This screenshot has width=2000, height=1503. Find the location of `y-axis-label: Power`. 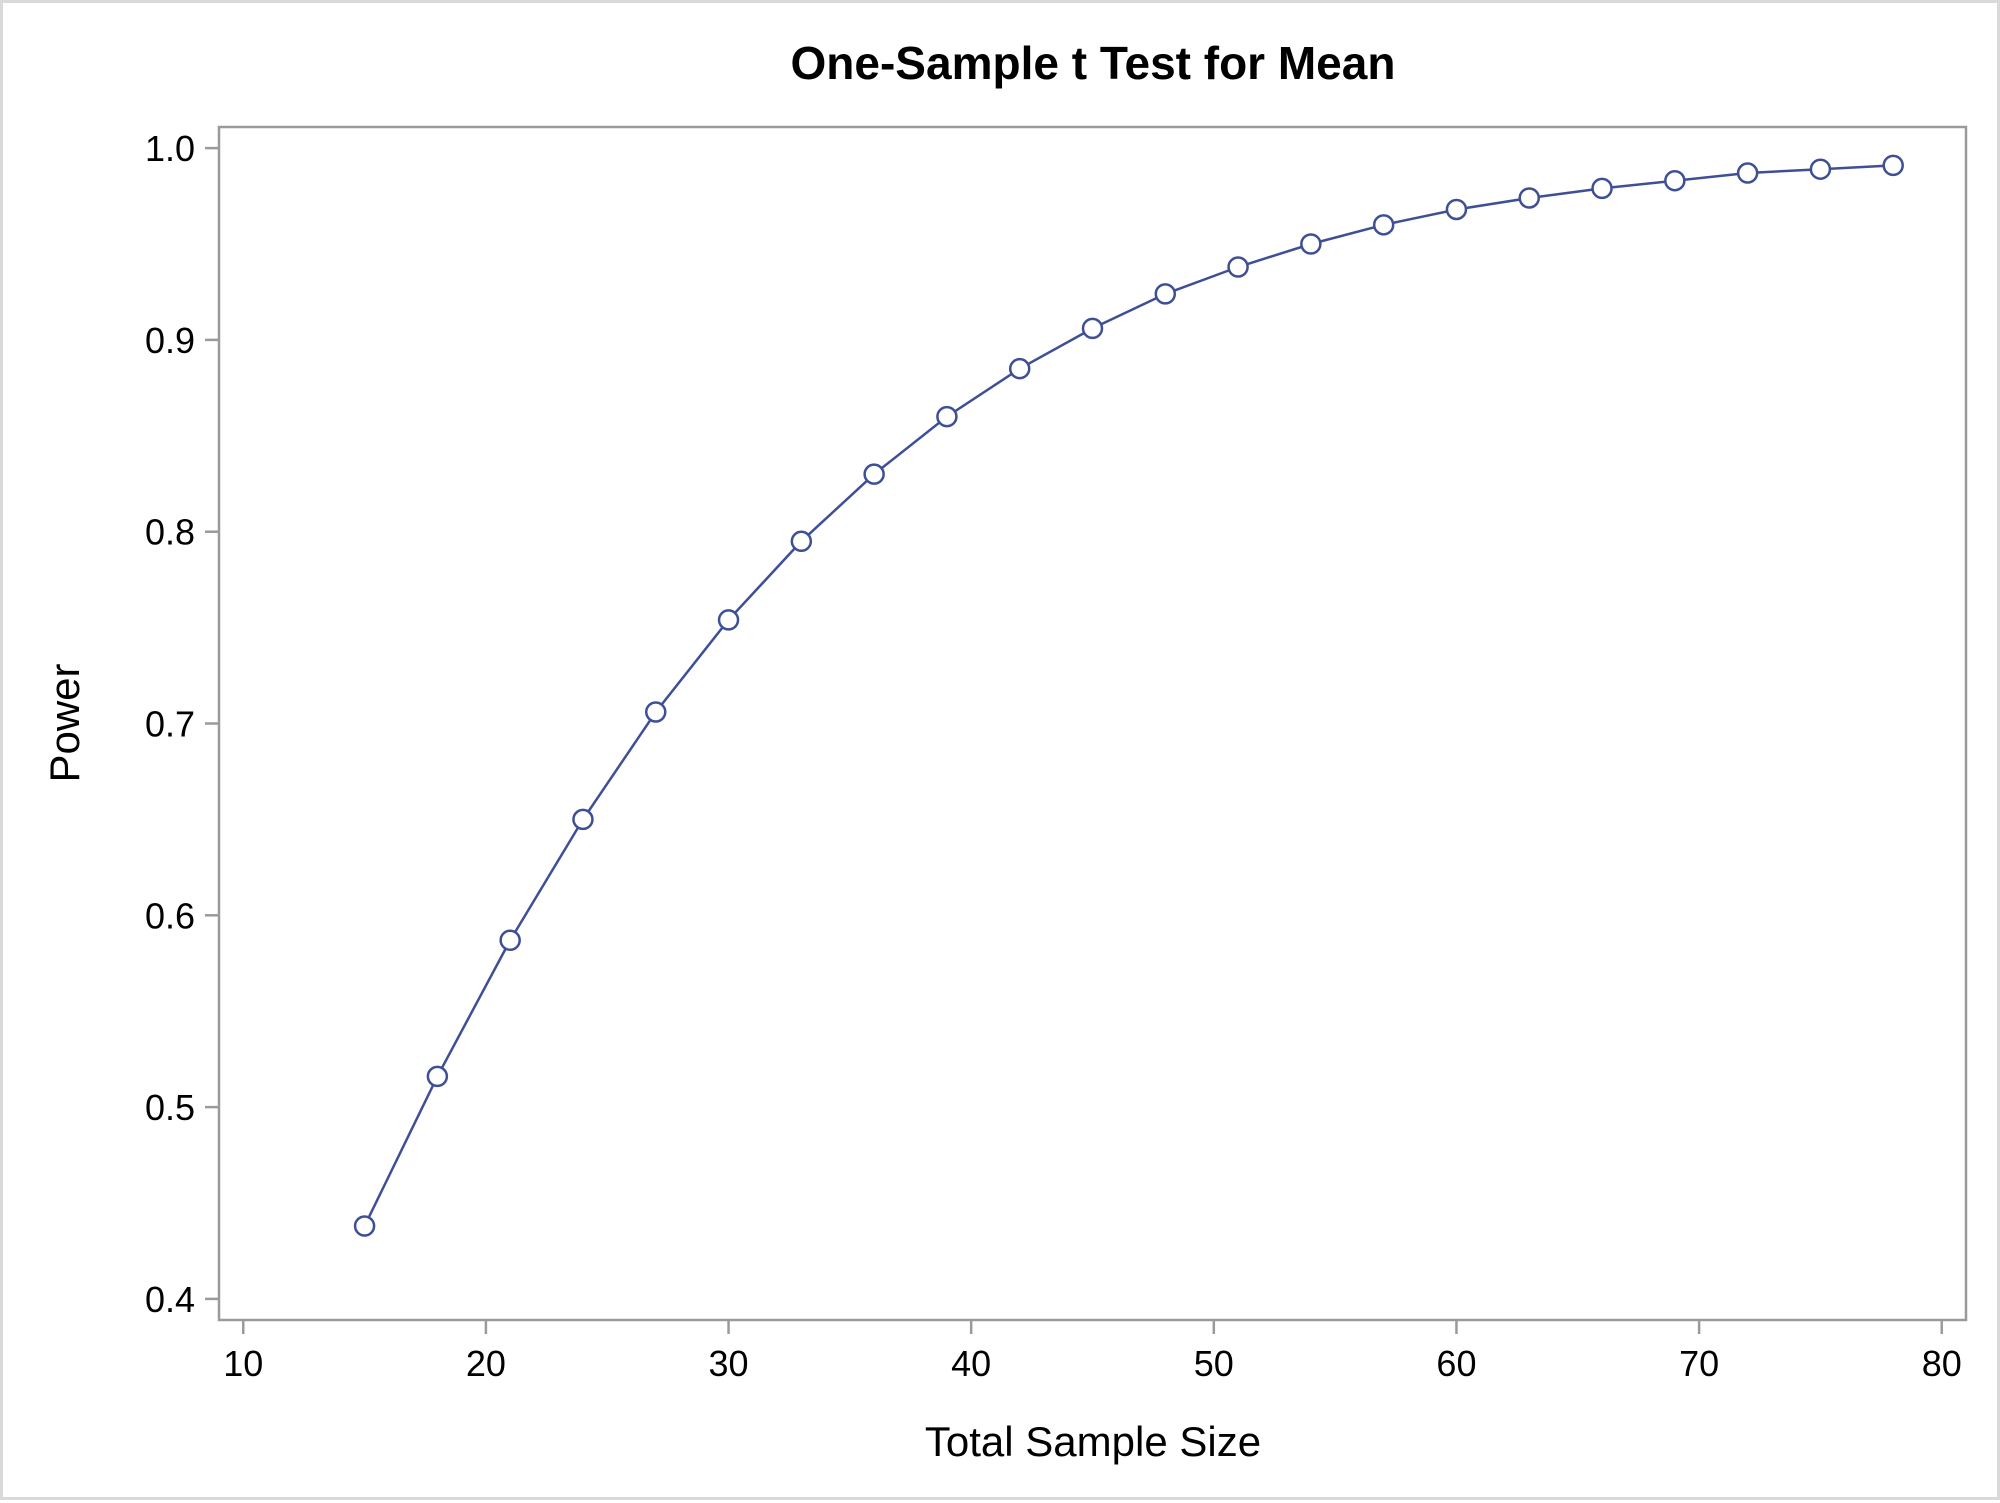

y-axis-label: Power is located at coordinates (64, 722).